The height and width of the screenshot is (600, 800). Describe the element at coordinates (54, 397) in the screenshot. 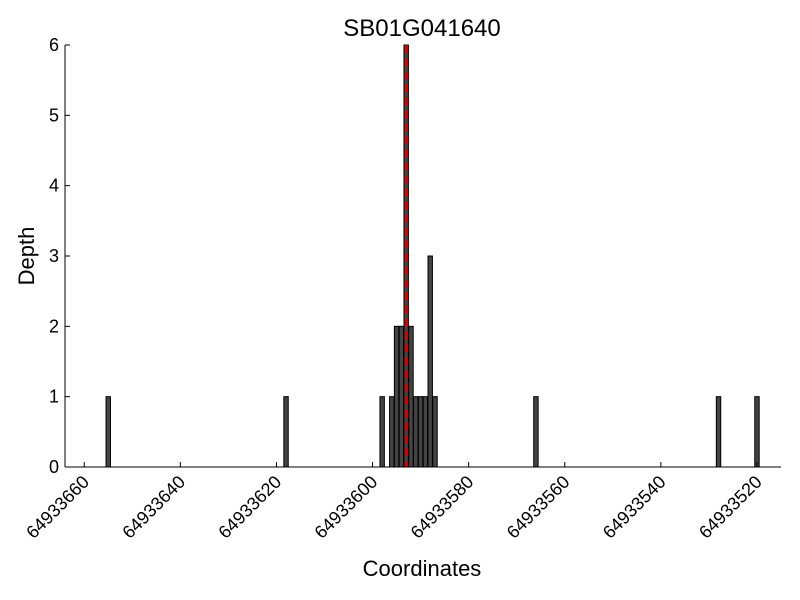

I see `y-tick-label: 1` at that location.